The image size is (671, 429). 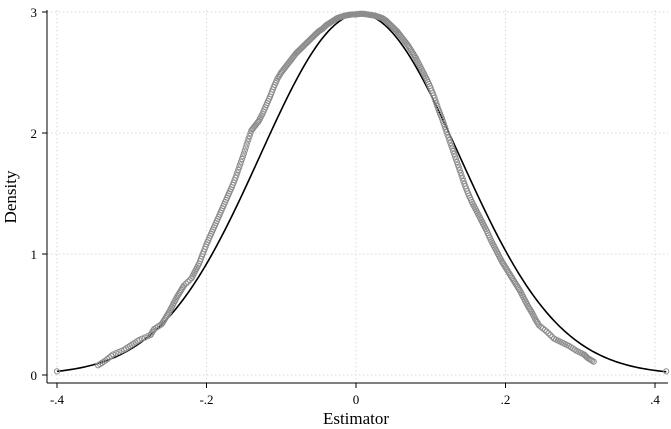 What do you see at coordinates (34, 254) in the screenshot?
I see `y-tick-label: 1` at bounding box center [34, 254].